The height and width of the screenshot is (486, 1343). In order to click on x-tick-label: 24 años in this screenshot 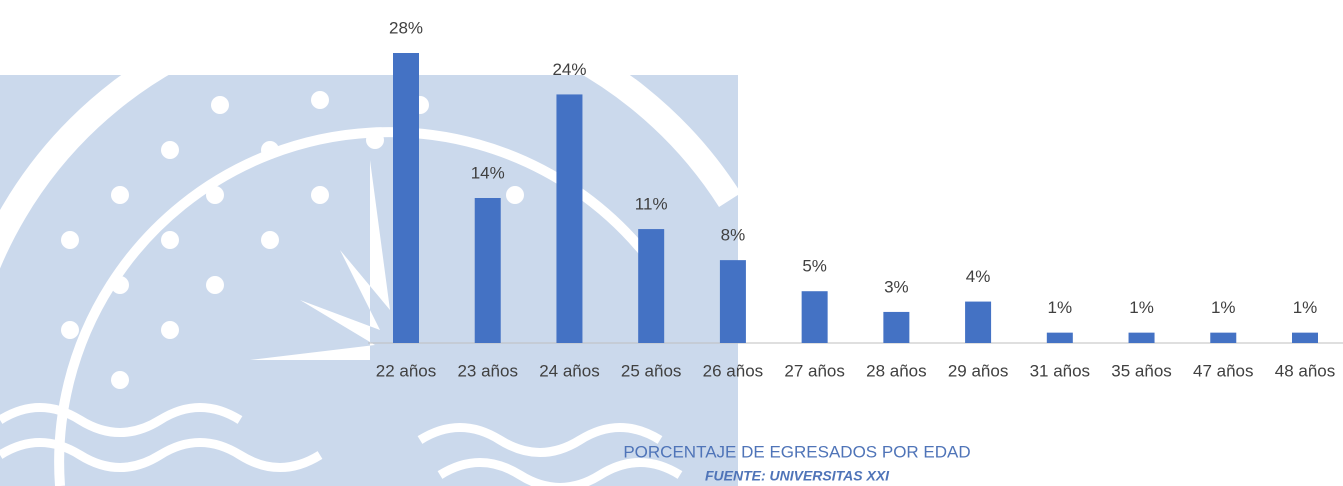, I will do `click(569, 370)`.